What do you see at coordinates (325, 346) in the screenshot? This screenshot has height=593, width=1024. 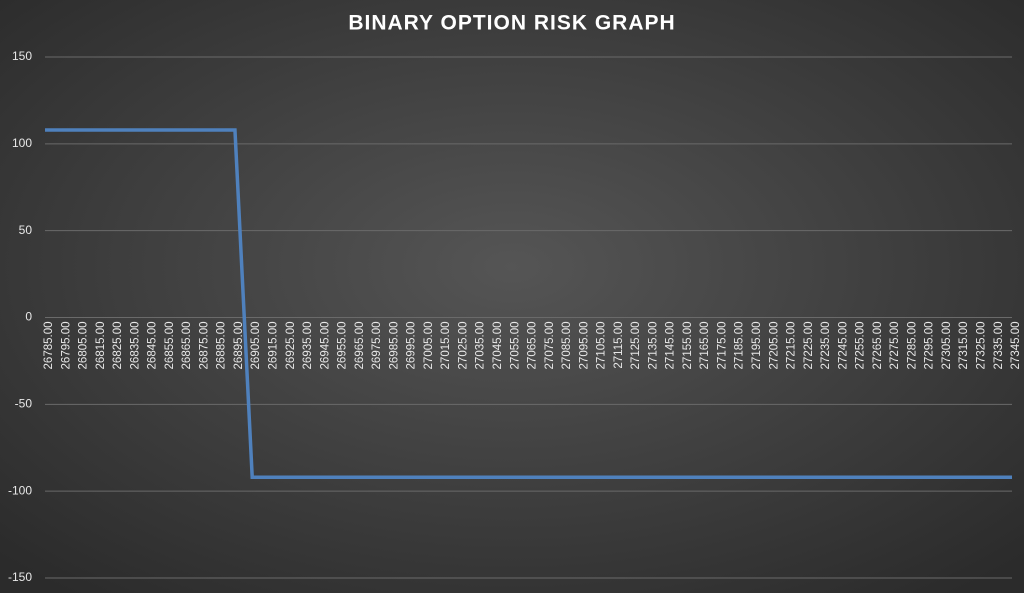 I see `x-tick-label: 26945.00` at bounding box center [325, 346].